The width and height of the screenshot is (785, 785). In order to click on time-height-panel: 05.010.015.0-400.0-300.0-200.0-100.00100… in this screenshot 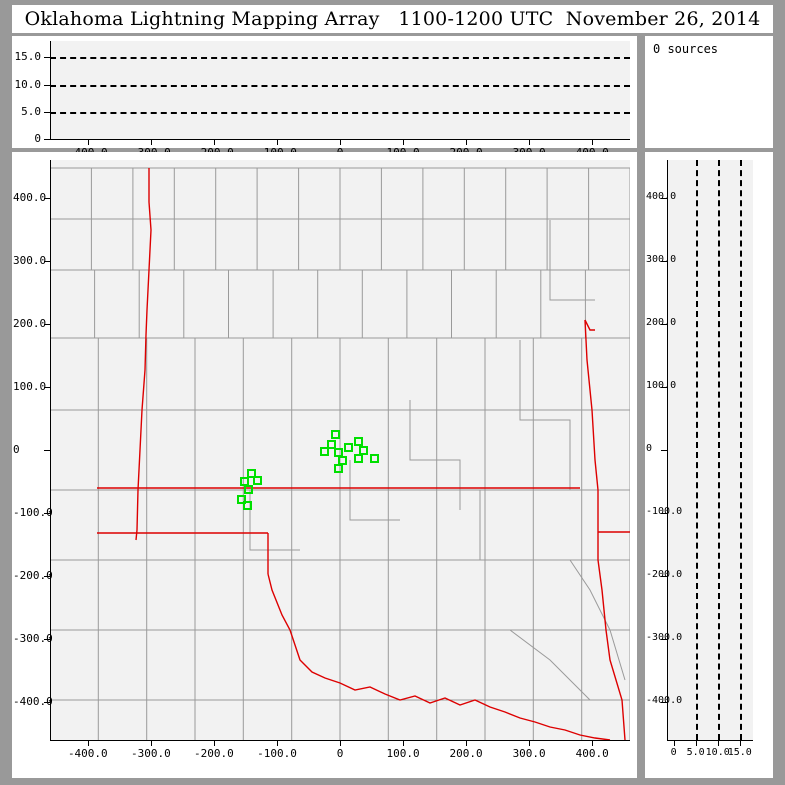, I will do `click(324, 97)`.